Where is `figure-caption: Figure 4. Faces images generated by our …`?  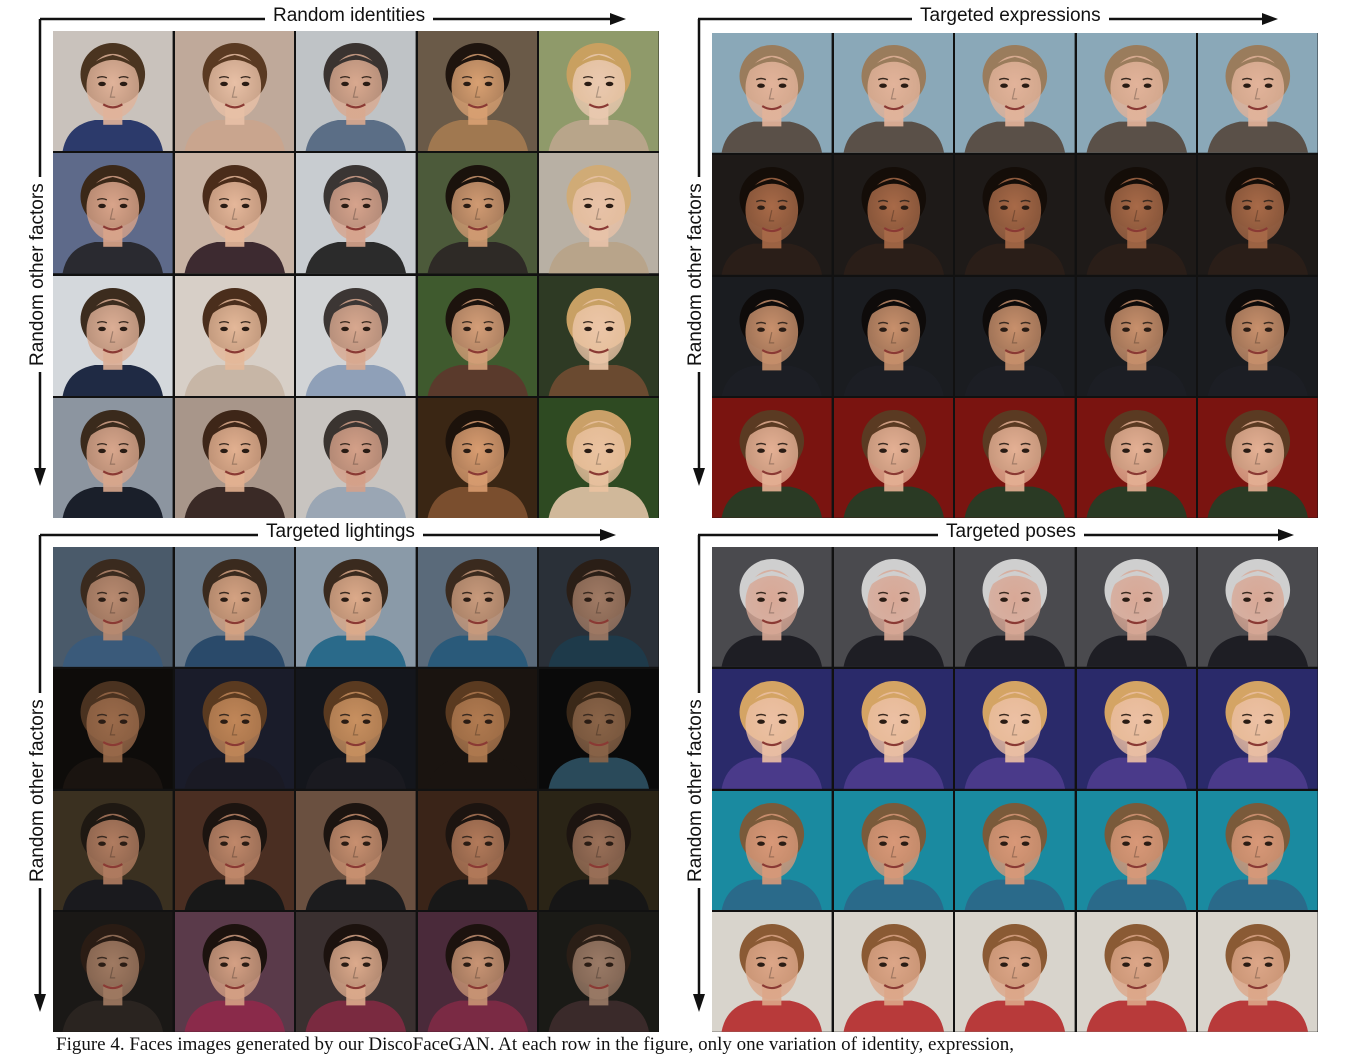 figure-caption: Figure 4. Faces images generated by our … is located at coordinates (535, 1044).